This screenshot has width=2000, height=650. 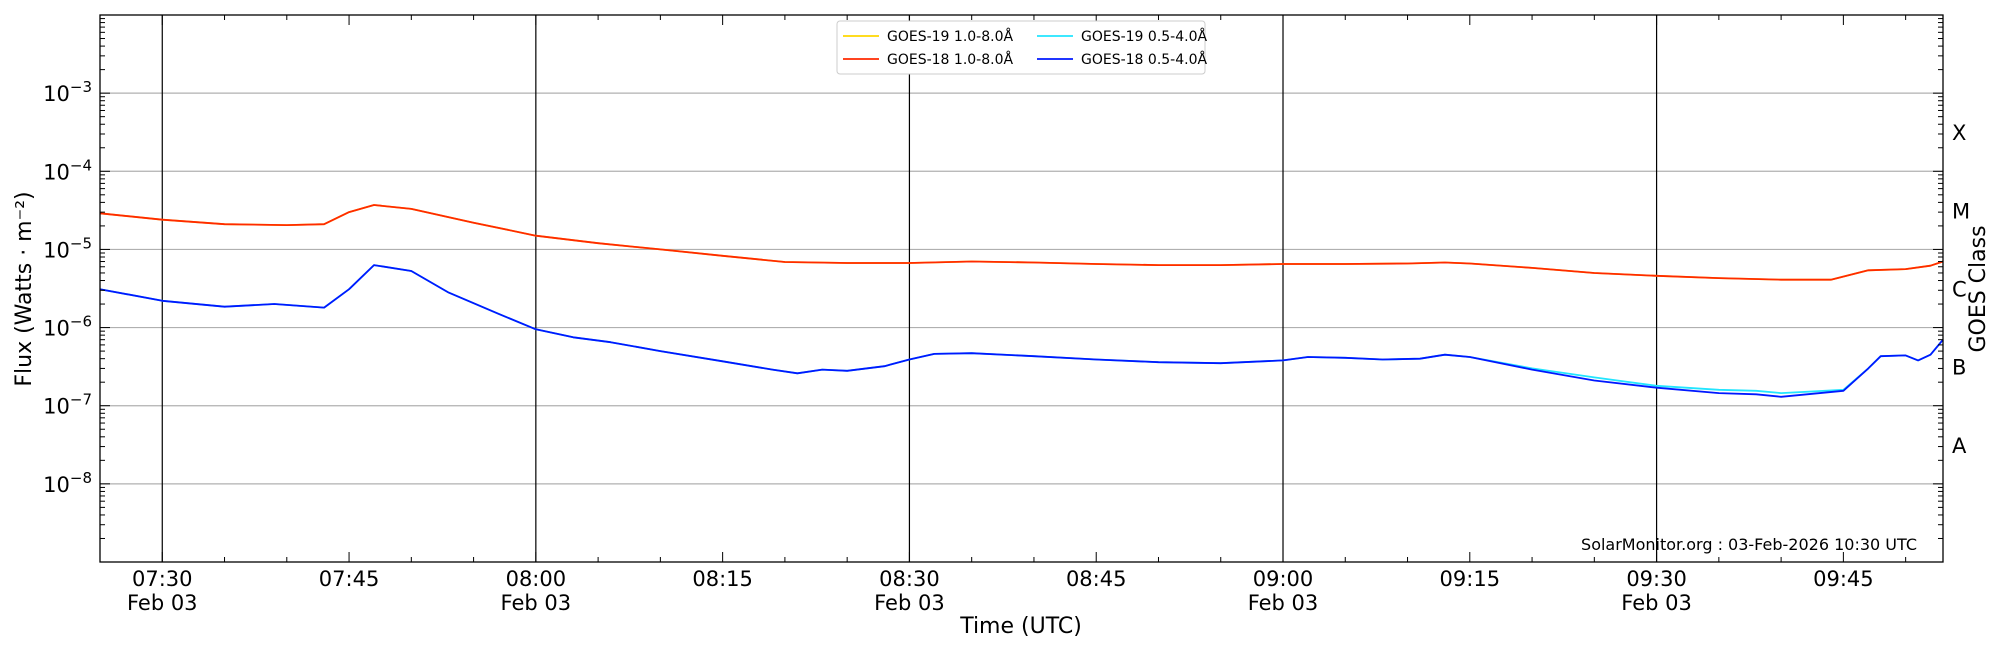 I want to click on x-tick-label-7: 09:15, so click(x=1470, y=579).